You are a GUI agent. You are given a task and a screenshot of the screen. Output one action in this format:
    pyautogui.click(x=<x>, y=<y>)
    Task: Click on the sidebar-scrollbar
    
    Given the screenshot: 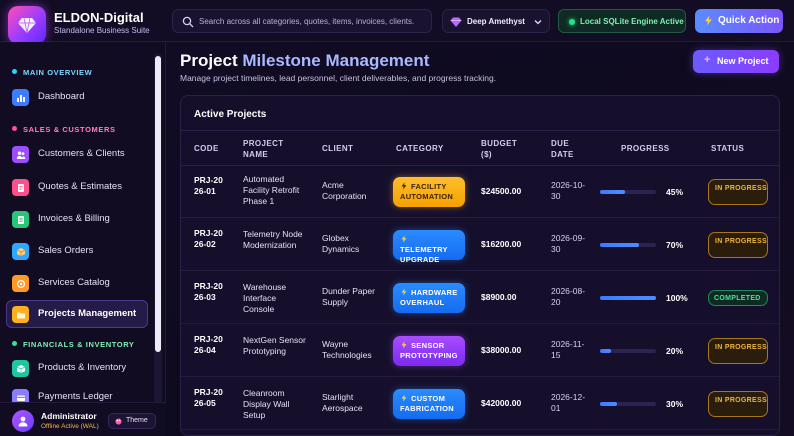 What is the action you would take?
    pyautogui.click(x=158, y=230)
    